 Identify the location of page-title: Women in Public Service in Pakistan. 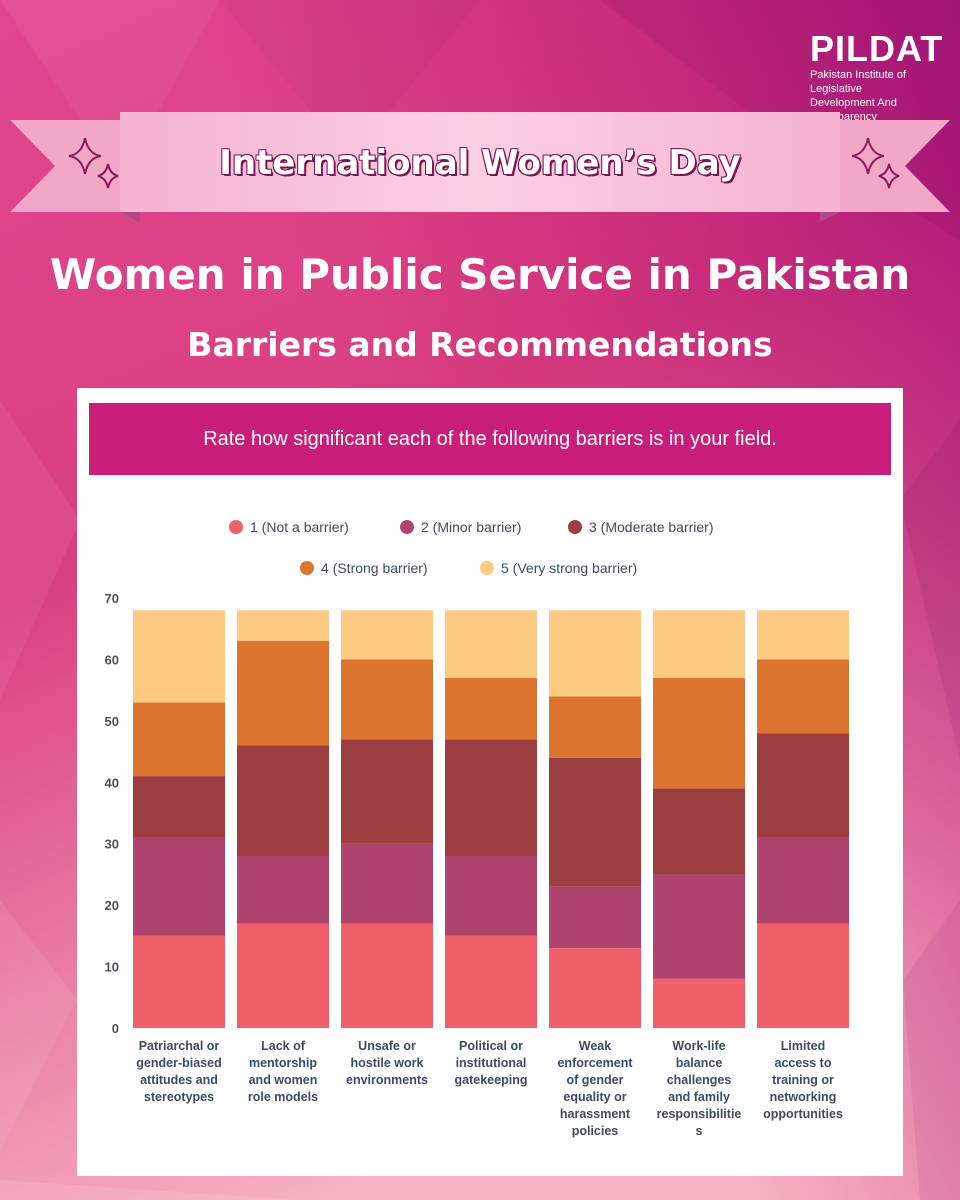
(480, 274).